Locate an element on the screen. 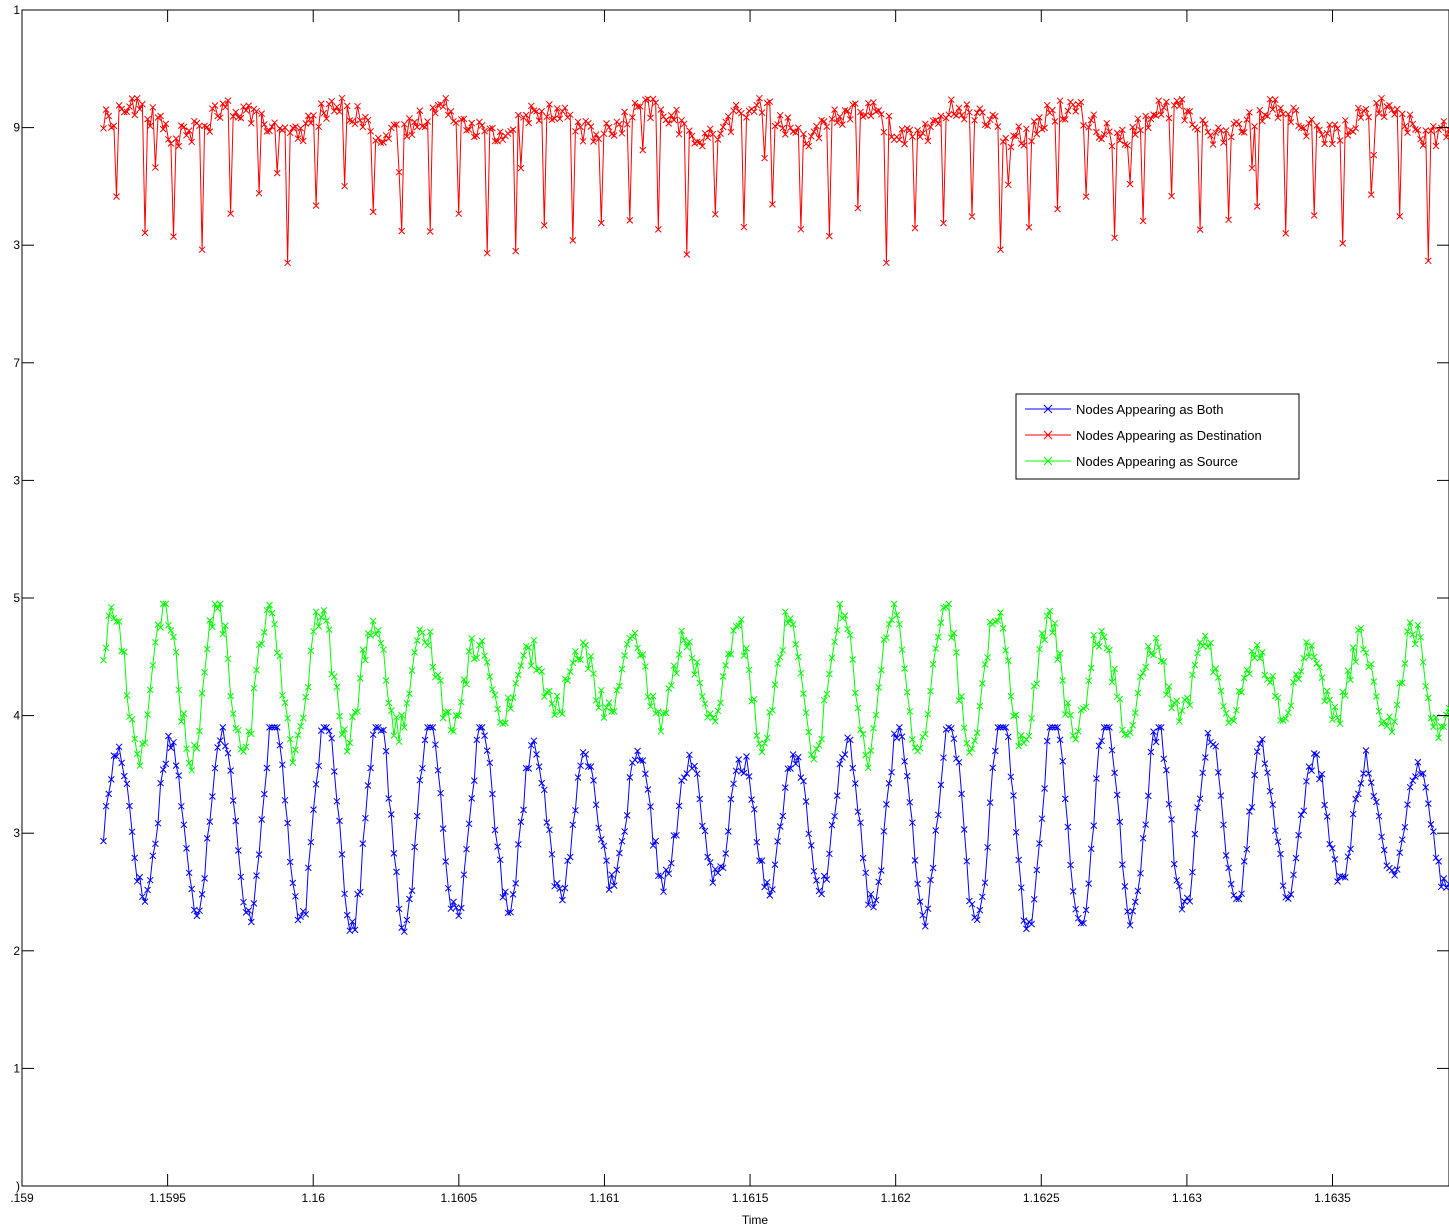  x-tick-label: 1.1615 is located at coordinates (750, 1198).